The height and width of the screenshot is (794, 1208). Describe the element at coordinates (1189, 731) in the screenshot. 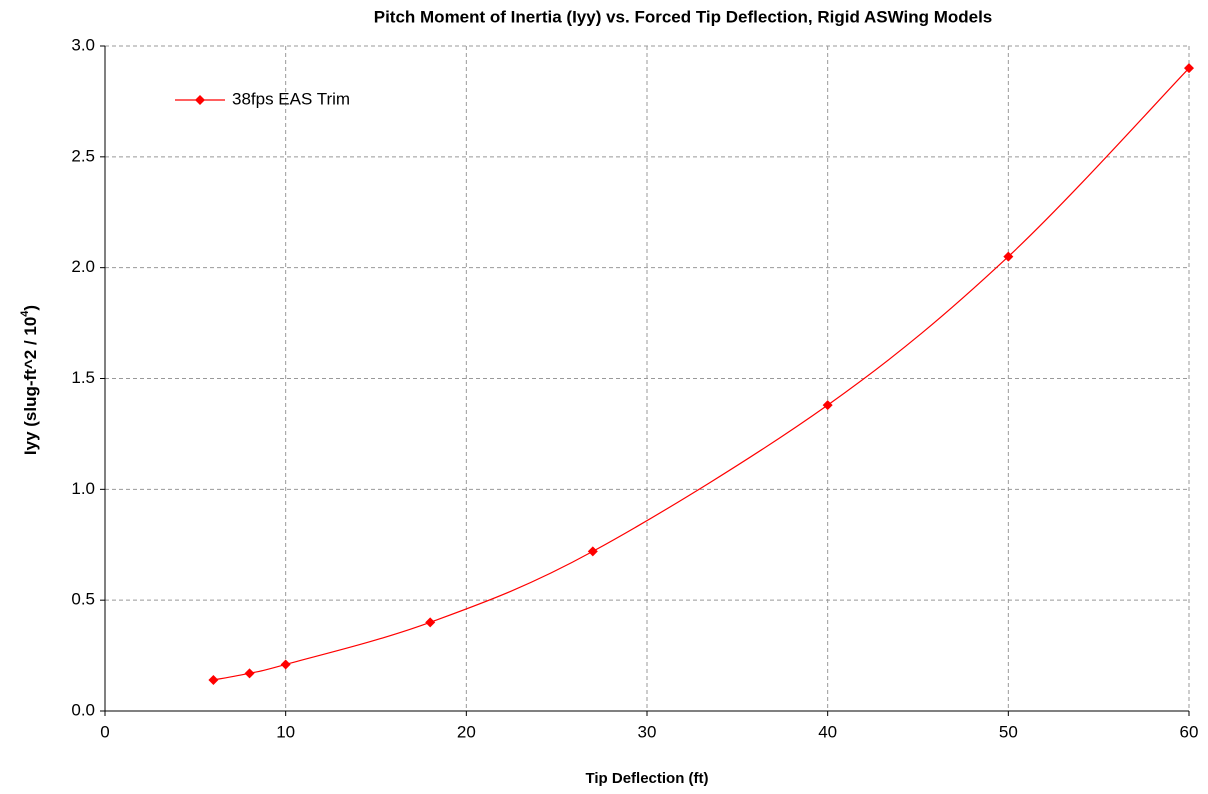

I see `x-tick-label: 60` at that location.